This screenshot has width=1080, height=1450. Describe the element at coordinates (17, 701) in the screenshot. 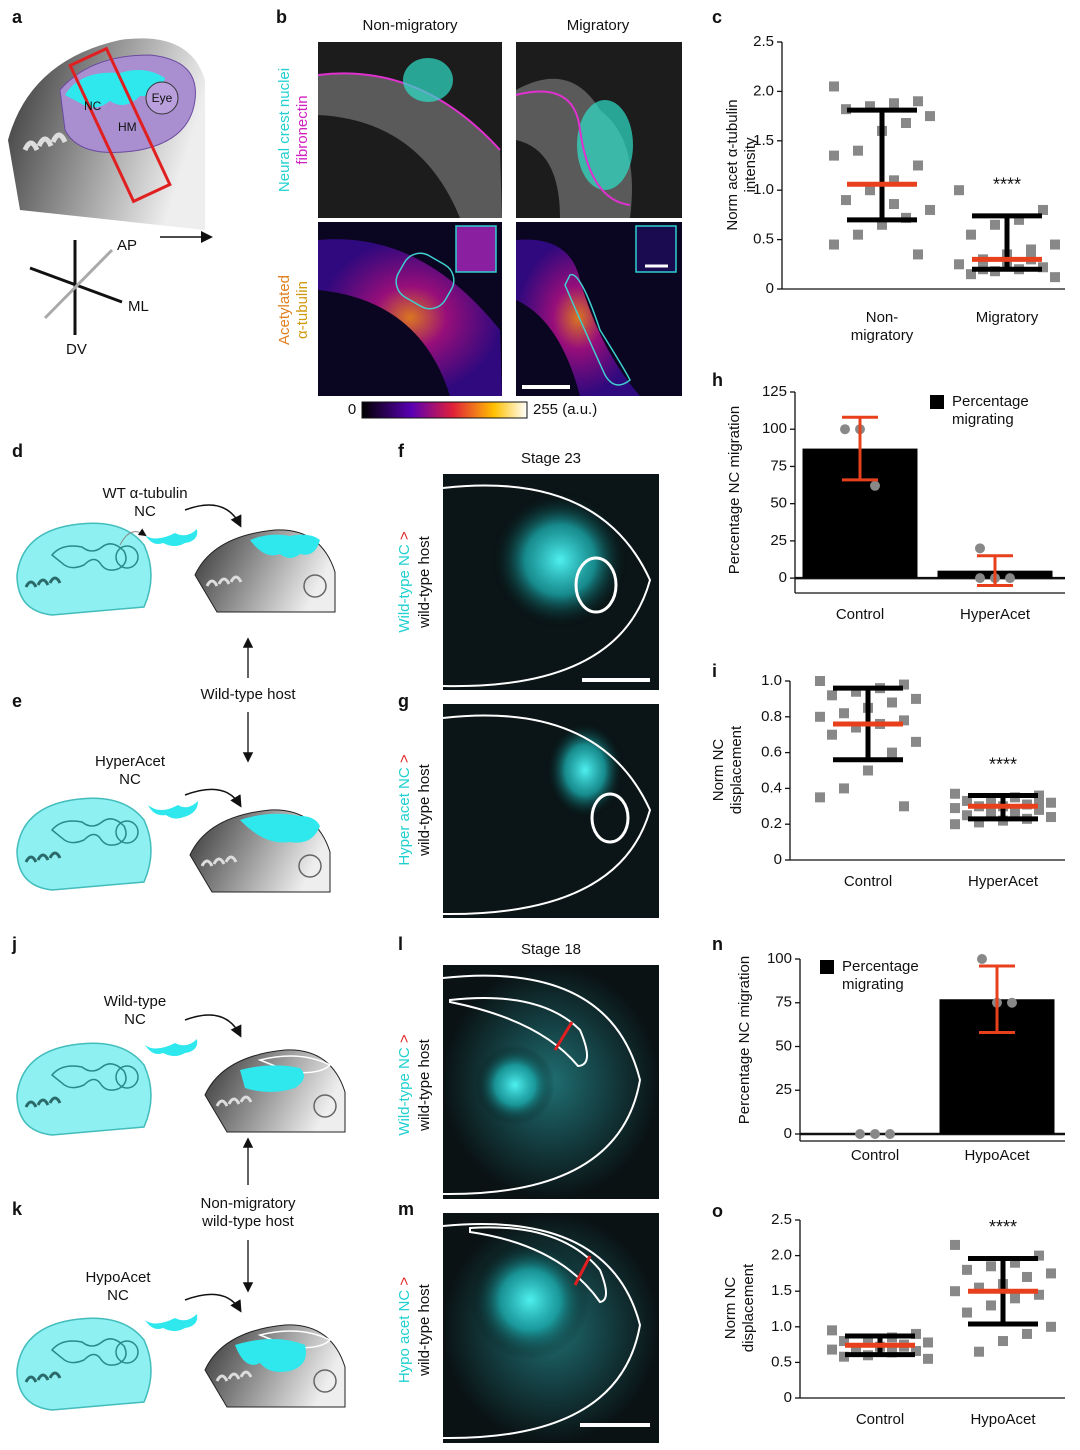

I see `panel-letter: e` at that location.